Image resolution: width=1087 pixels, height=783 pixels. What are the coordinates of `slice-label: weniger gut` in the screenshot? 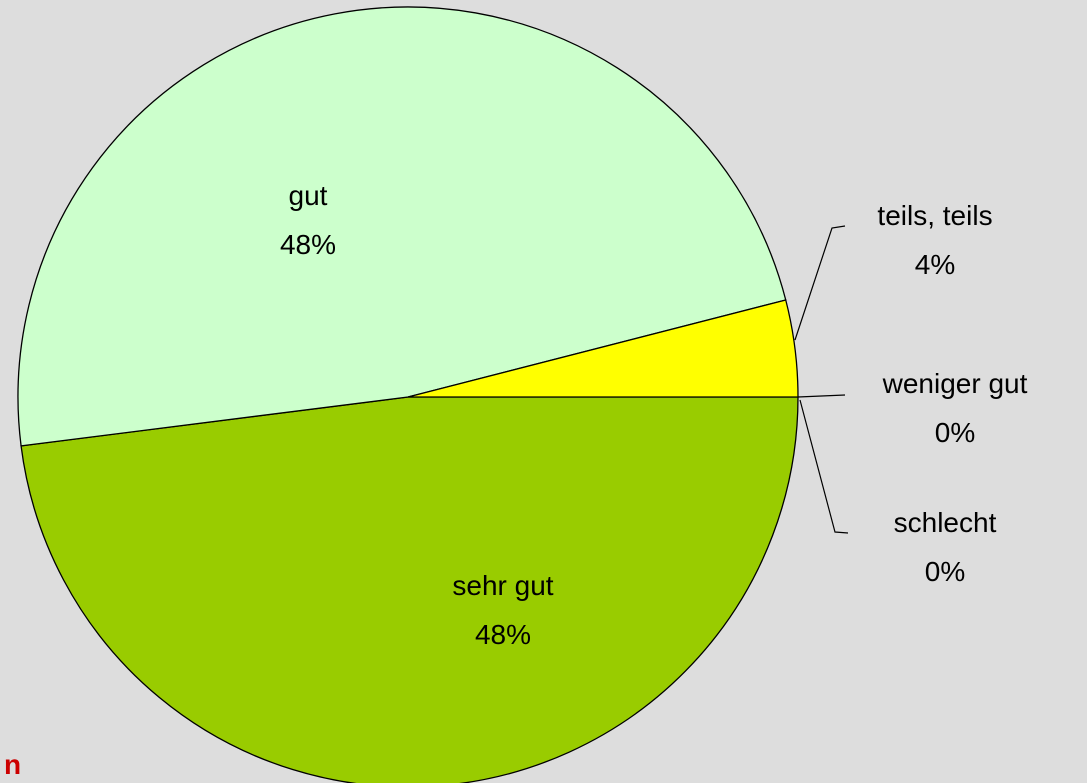 It's located at (955, 383).